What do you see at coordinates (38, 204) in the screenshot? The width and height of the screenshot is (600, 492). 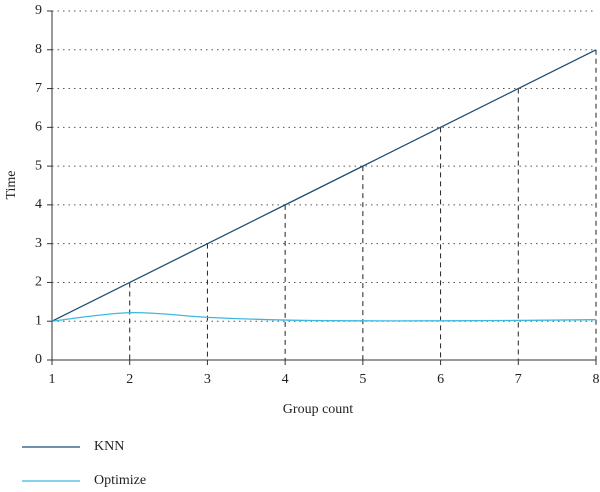 I see `y-tick-label: 4` at bounding box center [38, 204].